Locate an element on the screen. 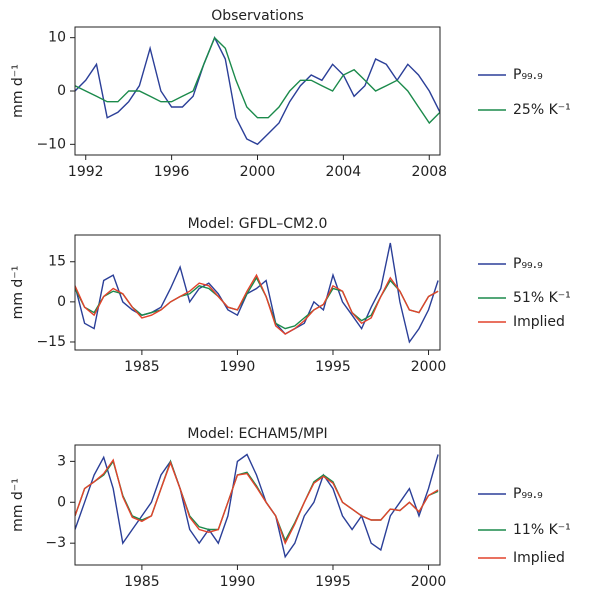 The width and height of the screenshot is (590, 591). legend-label: 11% K⁻¹ is located at coordinates (542, 530).